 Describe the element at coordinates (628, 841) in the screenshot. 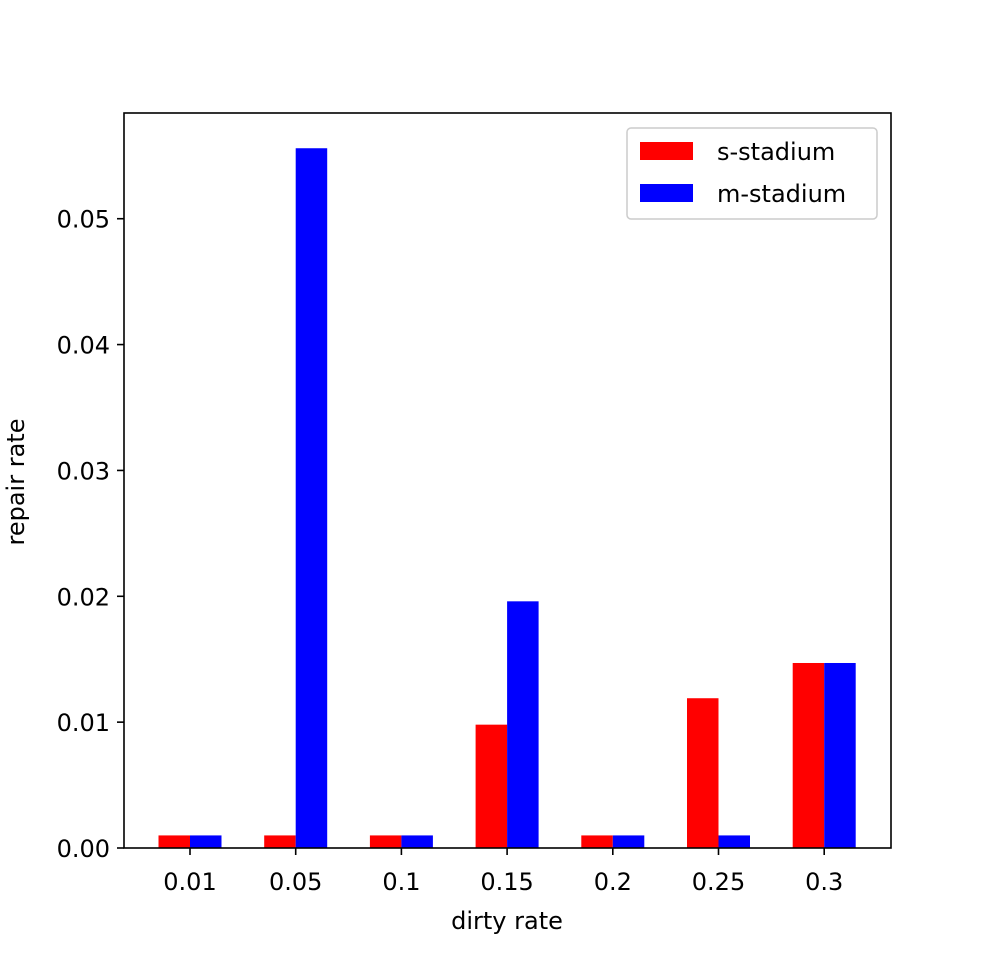

I see `bar-m-stadium-0.2` at that location.